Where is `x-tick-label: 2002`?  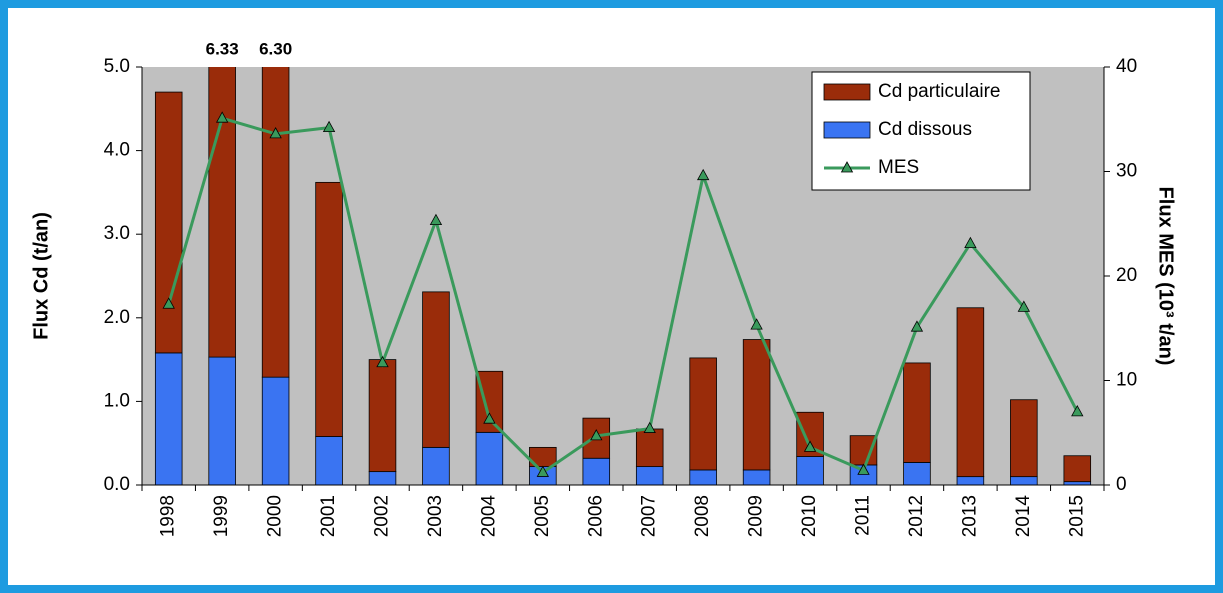 x-tick-label: 2002 is located at coordinates (382, 516).